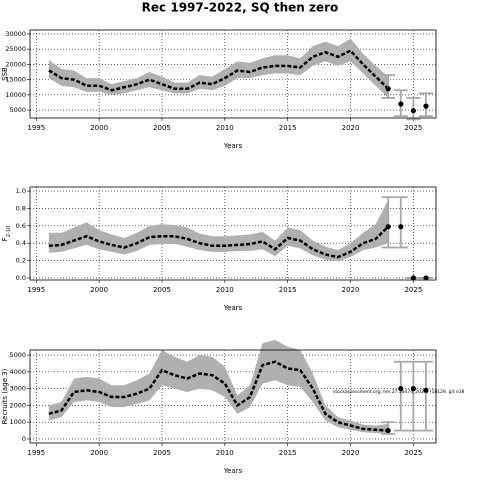  What do you see at coordinates (21, 226) in the screenshot?
I see `y-tick-label: 0.6` at bounding box center [21, 226].